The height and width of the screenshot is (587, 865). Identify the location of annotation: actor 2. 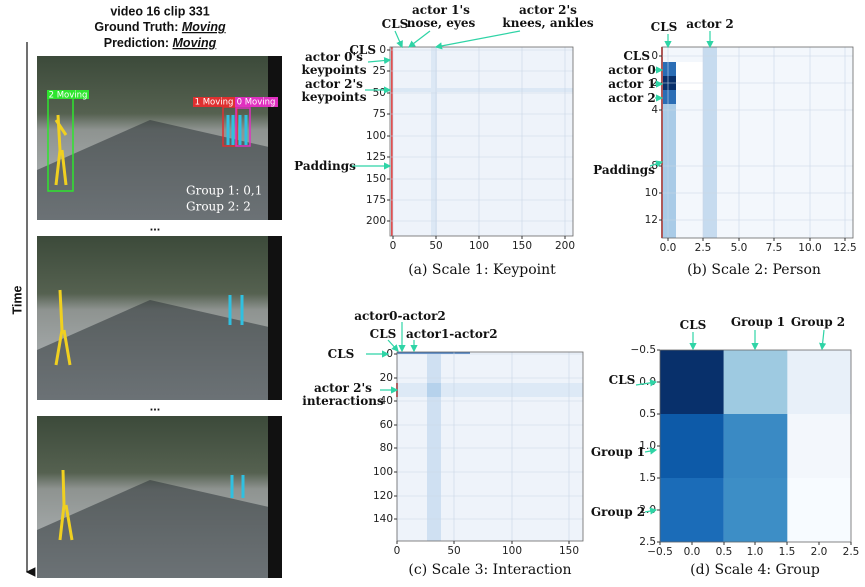
(709, 24).